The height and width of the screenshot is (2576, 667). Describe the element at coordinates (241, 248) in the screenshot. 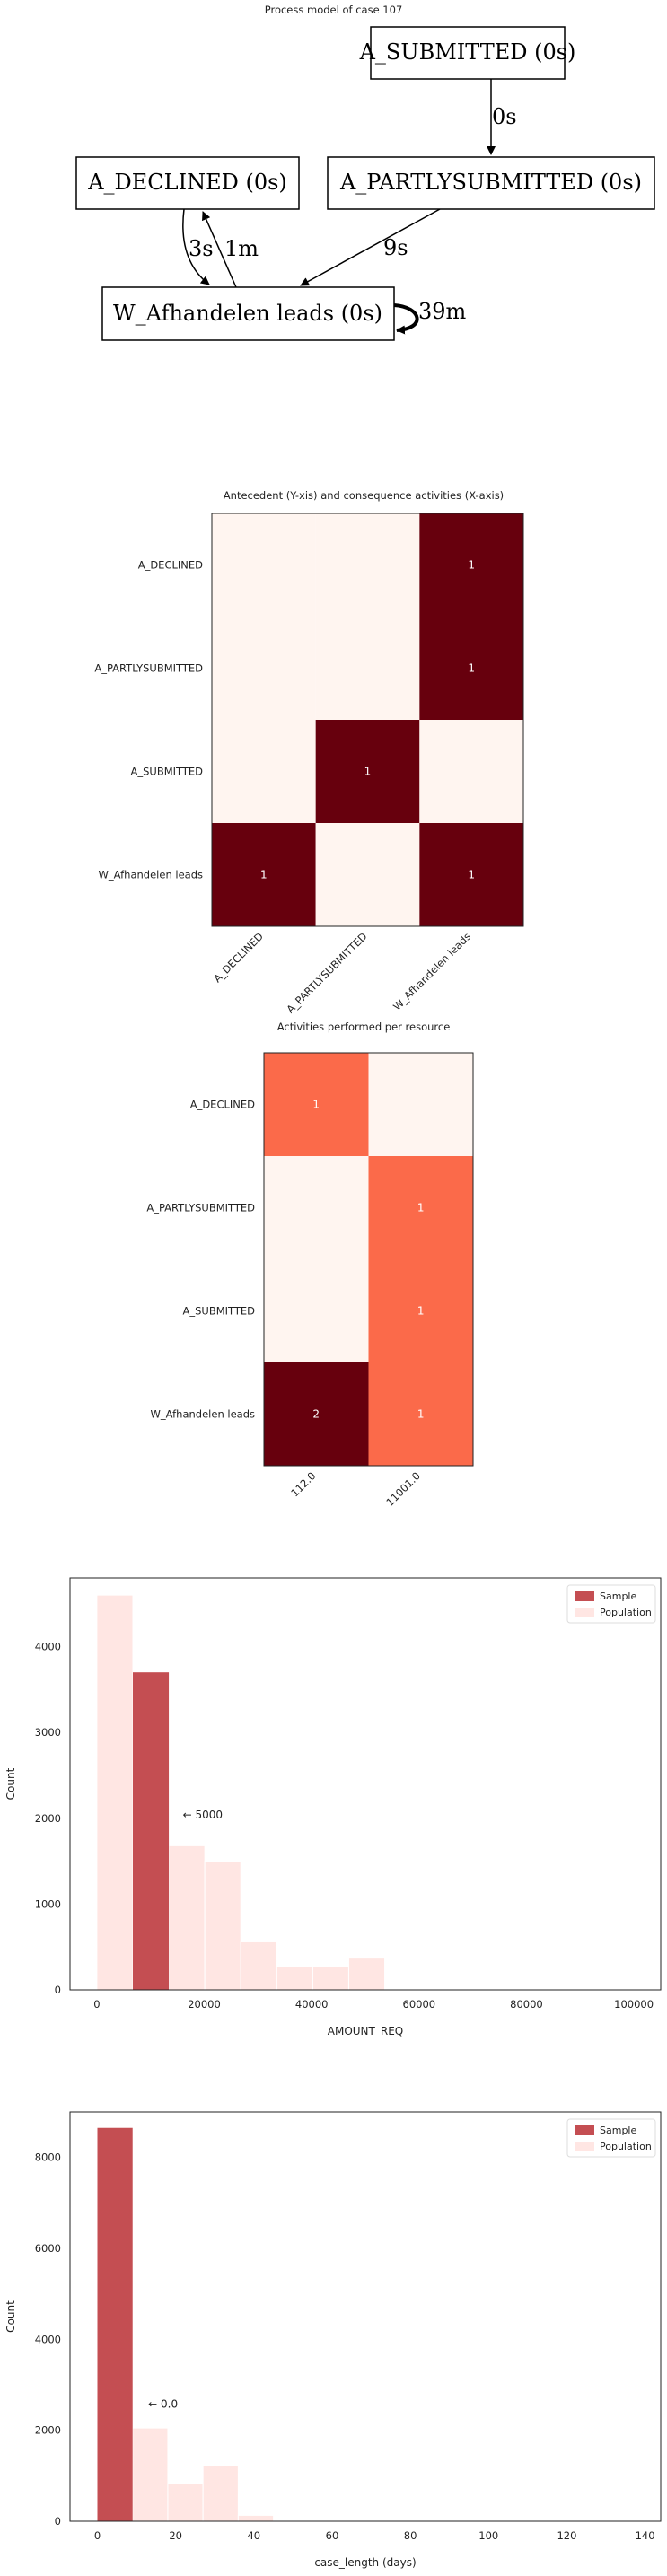

I see `edge-label-afhandelen-declined: 1m` at that location.